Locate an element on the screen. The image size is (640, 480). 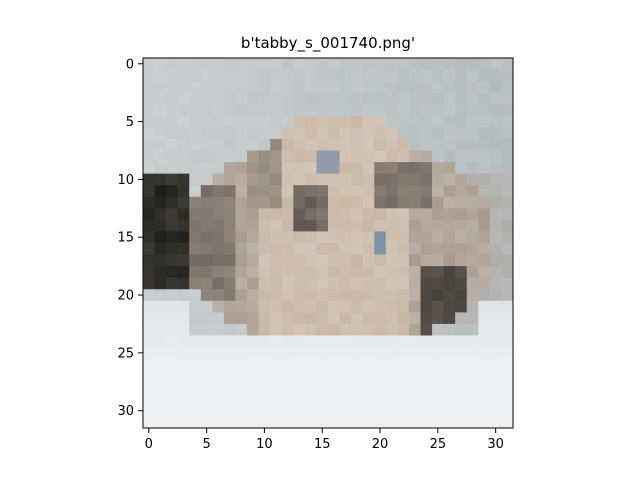
x-tick-label: 25 is located at coordinates (438, 444).